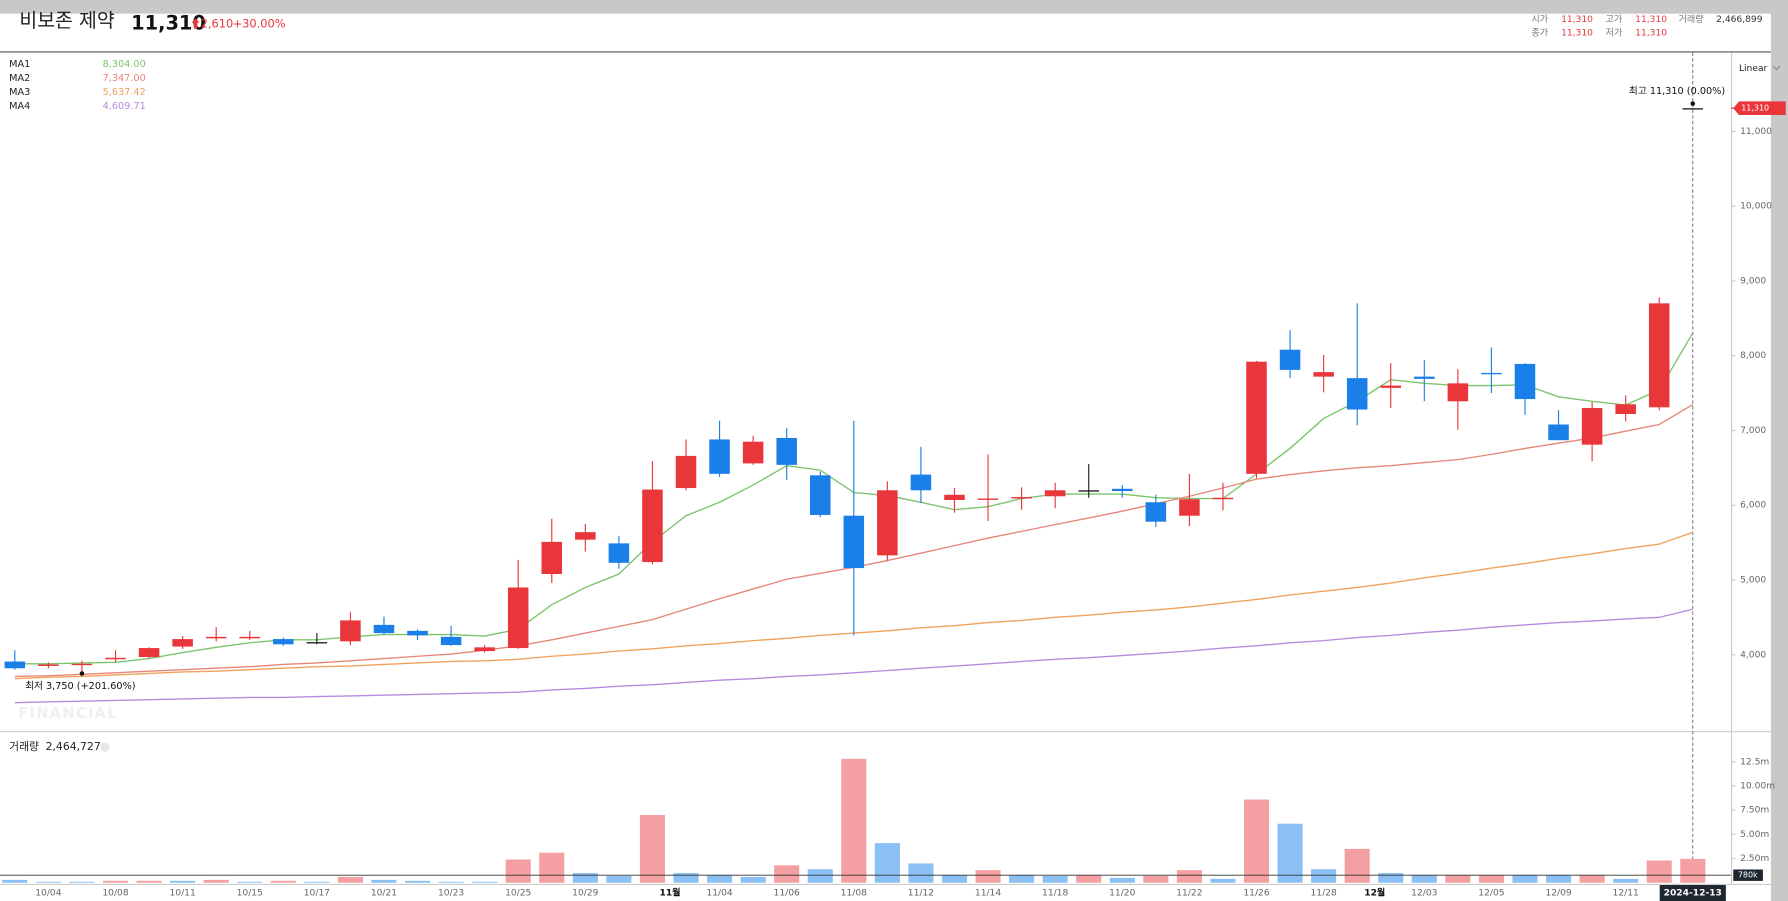 Image resolution: width=1788 pixels, height=901 pixels. What do you see at coordinates (73, 746) in the screenshot?
I see `volume-value: 2,464,727` at bounding box center [73, 746].